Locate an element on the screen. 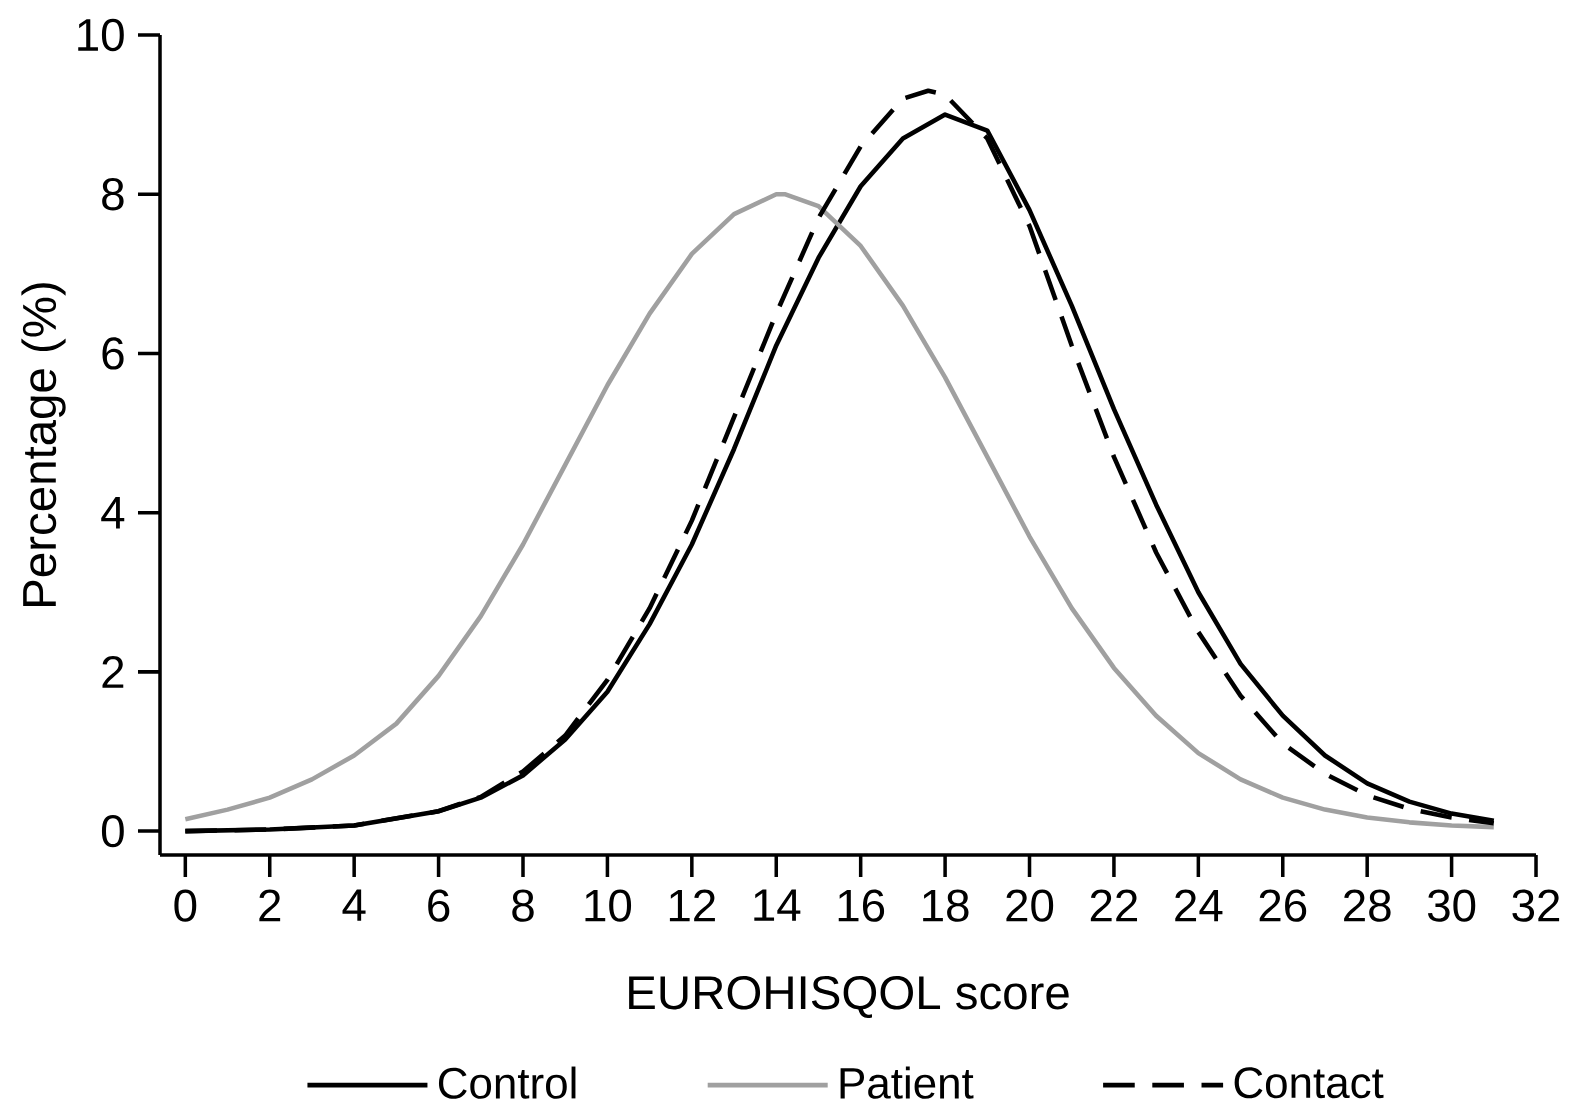 The width and height of the screenshot is (1586, 1112). y-tick-label: 4 is located at coordinates (113, 512).